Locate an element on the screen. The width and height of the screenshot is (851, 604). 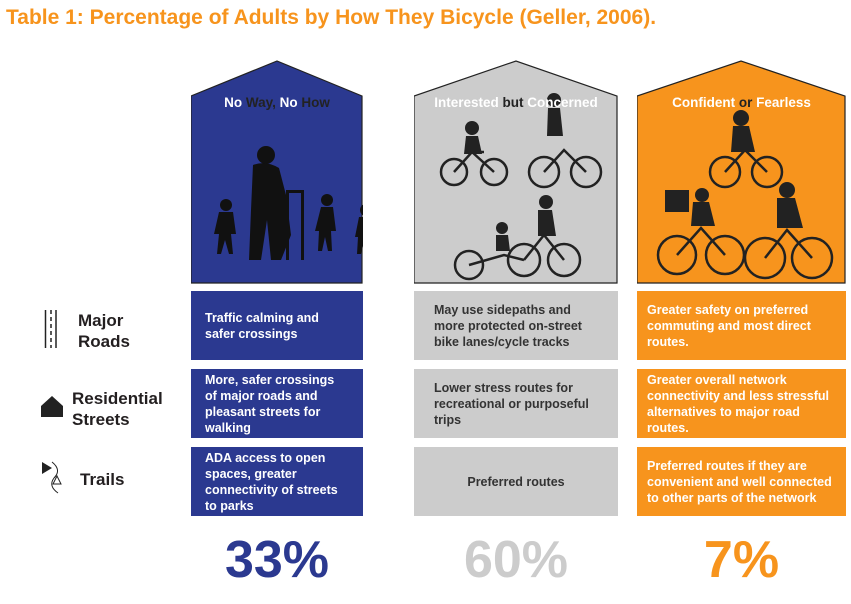
row-label-residential-streets: Residential Streets is located at coordinates (117, 409).